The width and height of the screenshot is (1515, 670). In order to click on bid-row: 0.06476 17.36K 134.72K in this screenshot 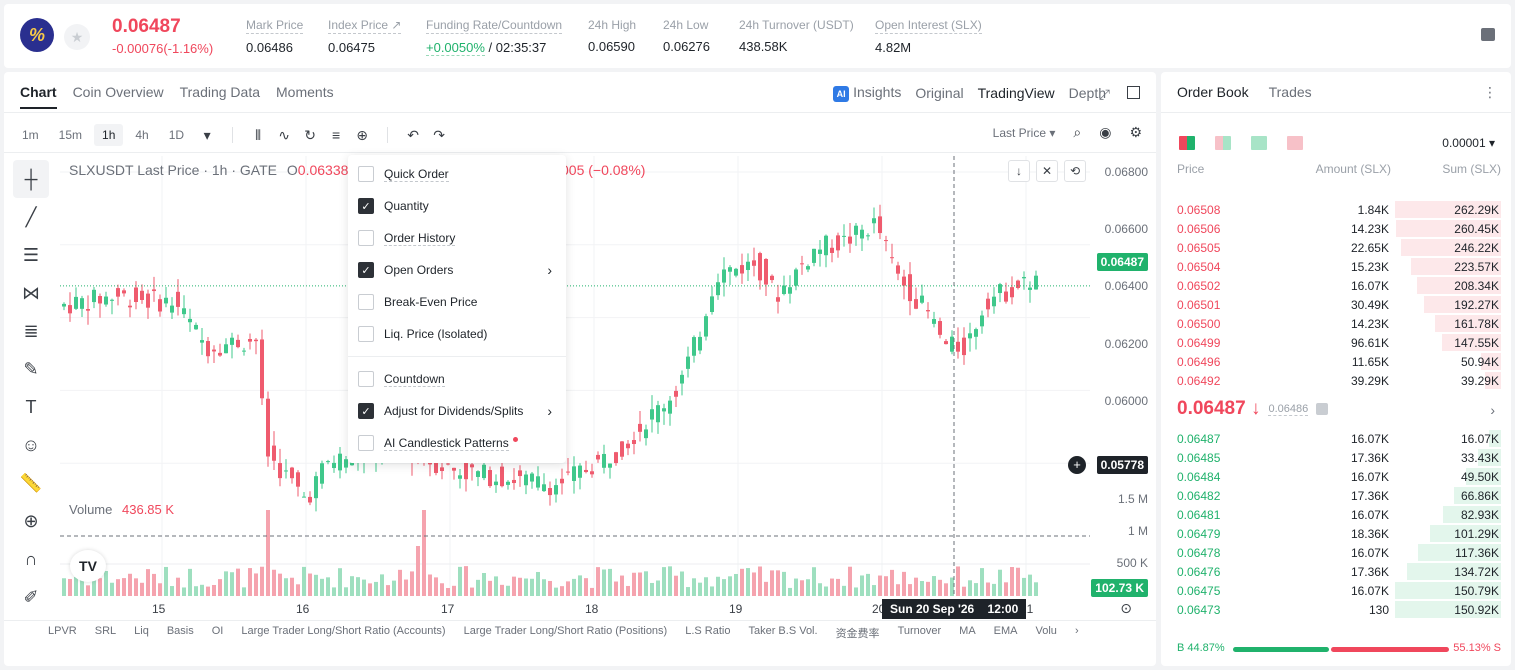, I will do `click(1336, 571)`.